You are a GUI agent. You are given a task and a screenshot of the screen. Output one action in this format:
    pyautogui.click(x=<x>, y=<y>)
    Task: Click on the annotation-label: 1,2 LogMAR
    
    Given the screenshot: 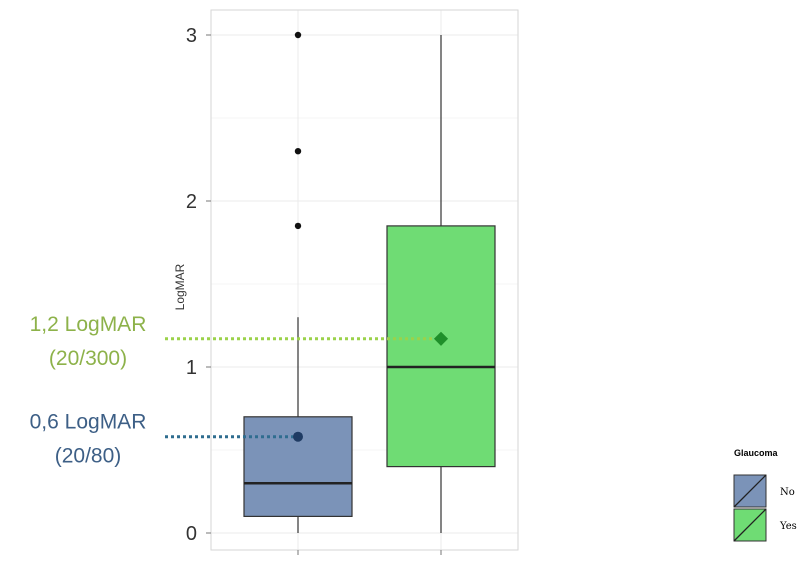 What is the action you would take?
    pyautogui.click(x=88, y=324)
    